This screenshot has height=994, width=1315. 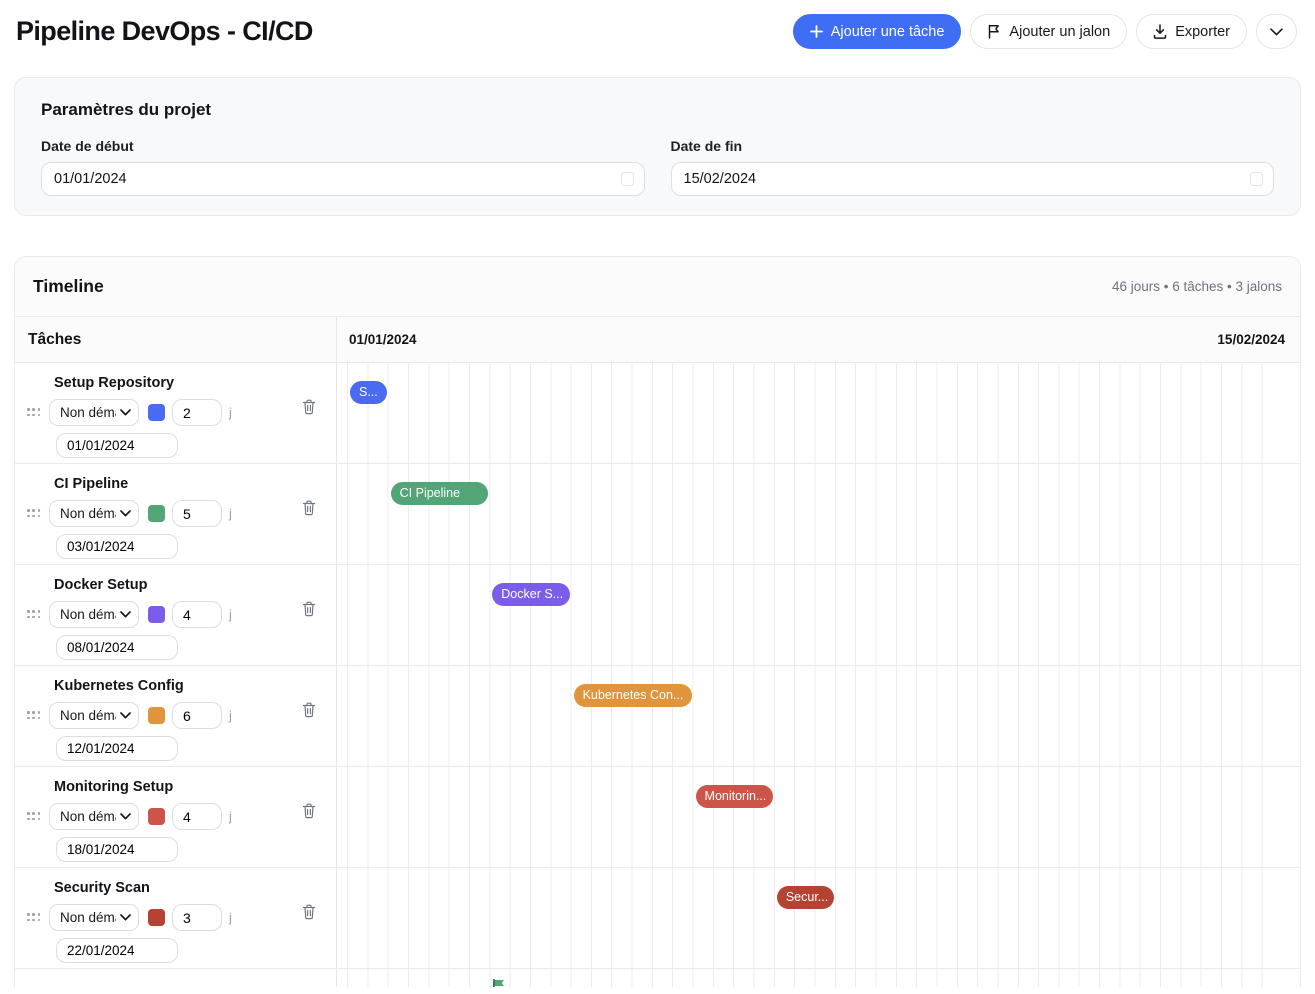 I want to click on task-row: CI Pipeline Non déma j CI Pipeline, so click(x=657, y=514).